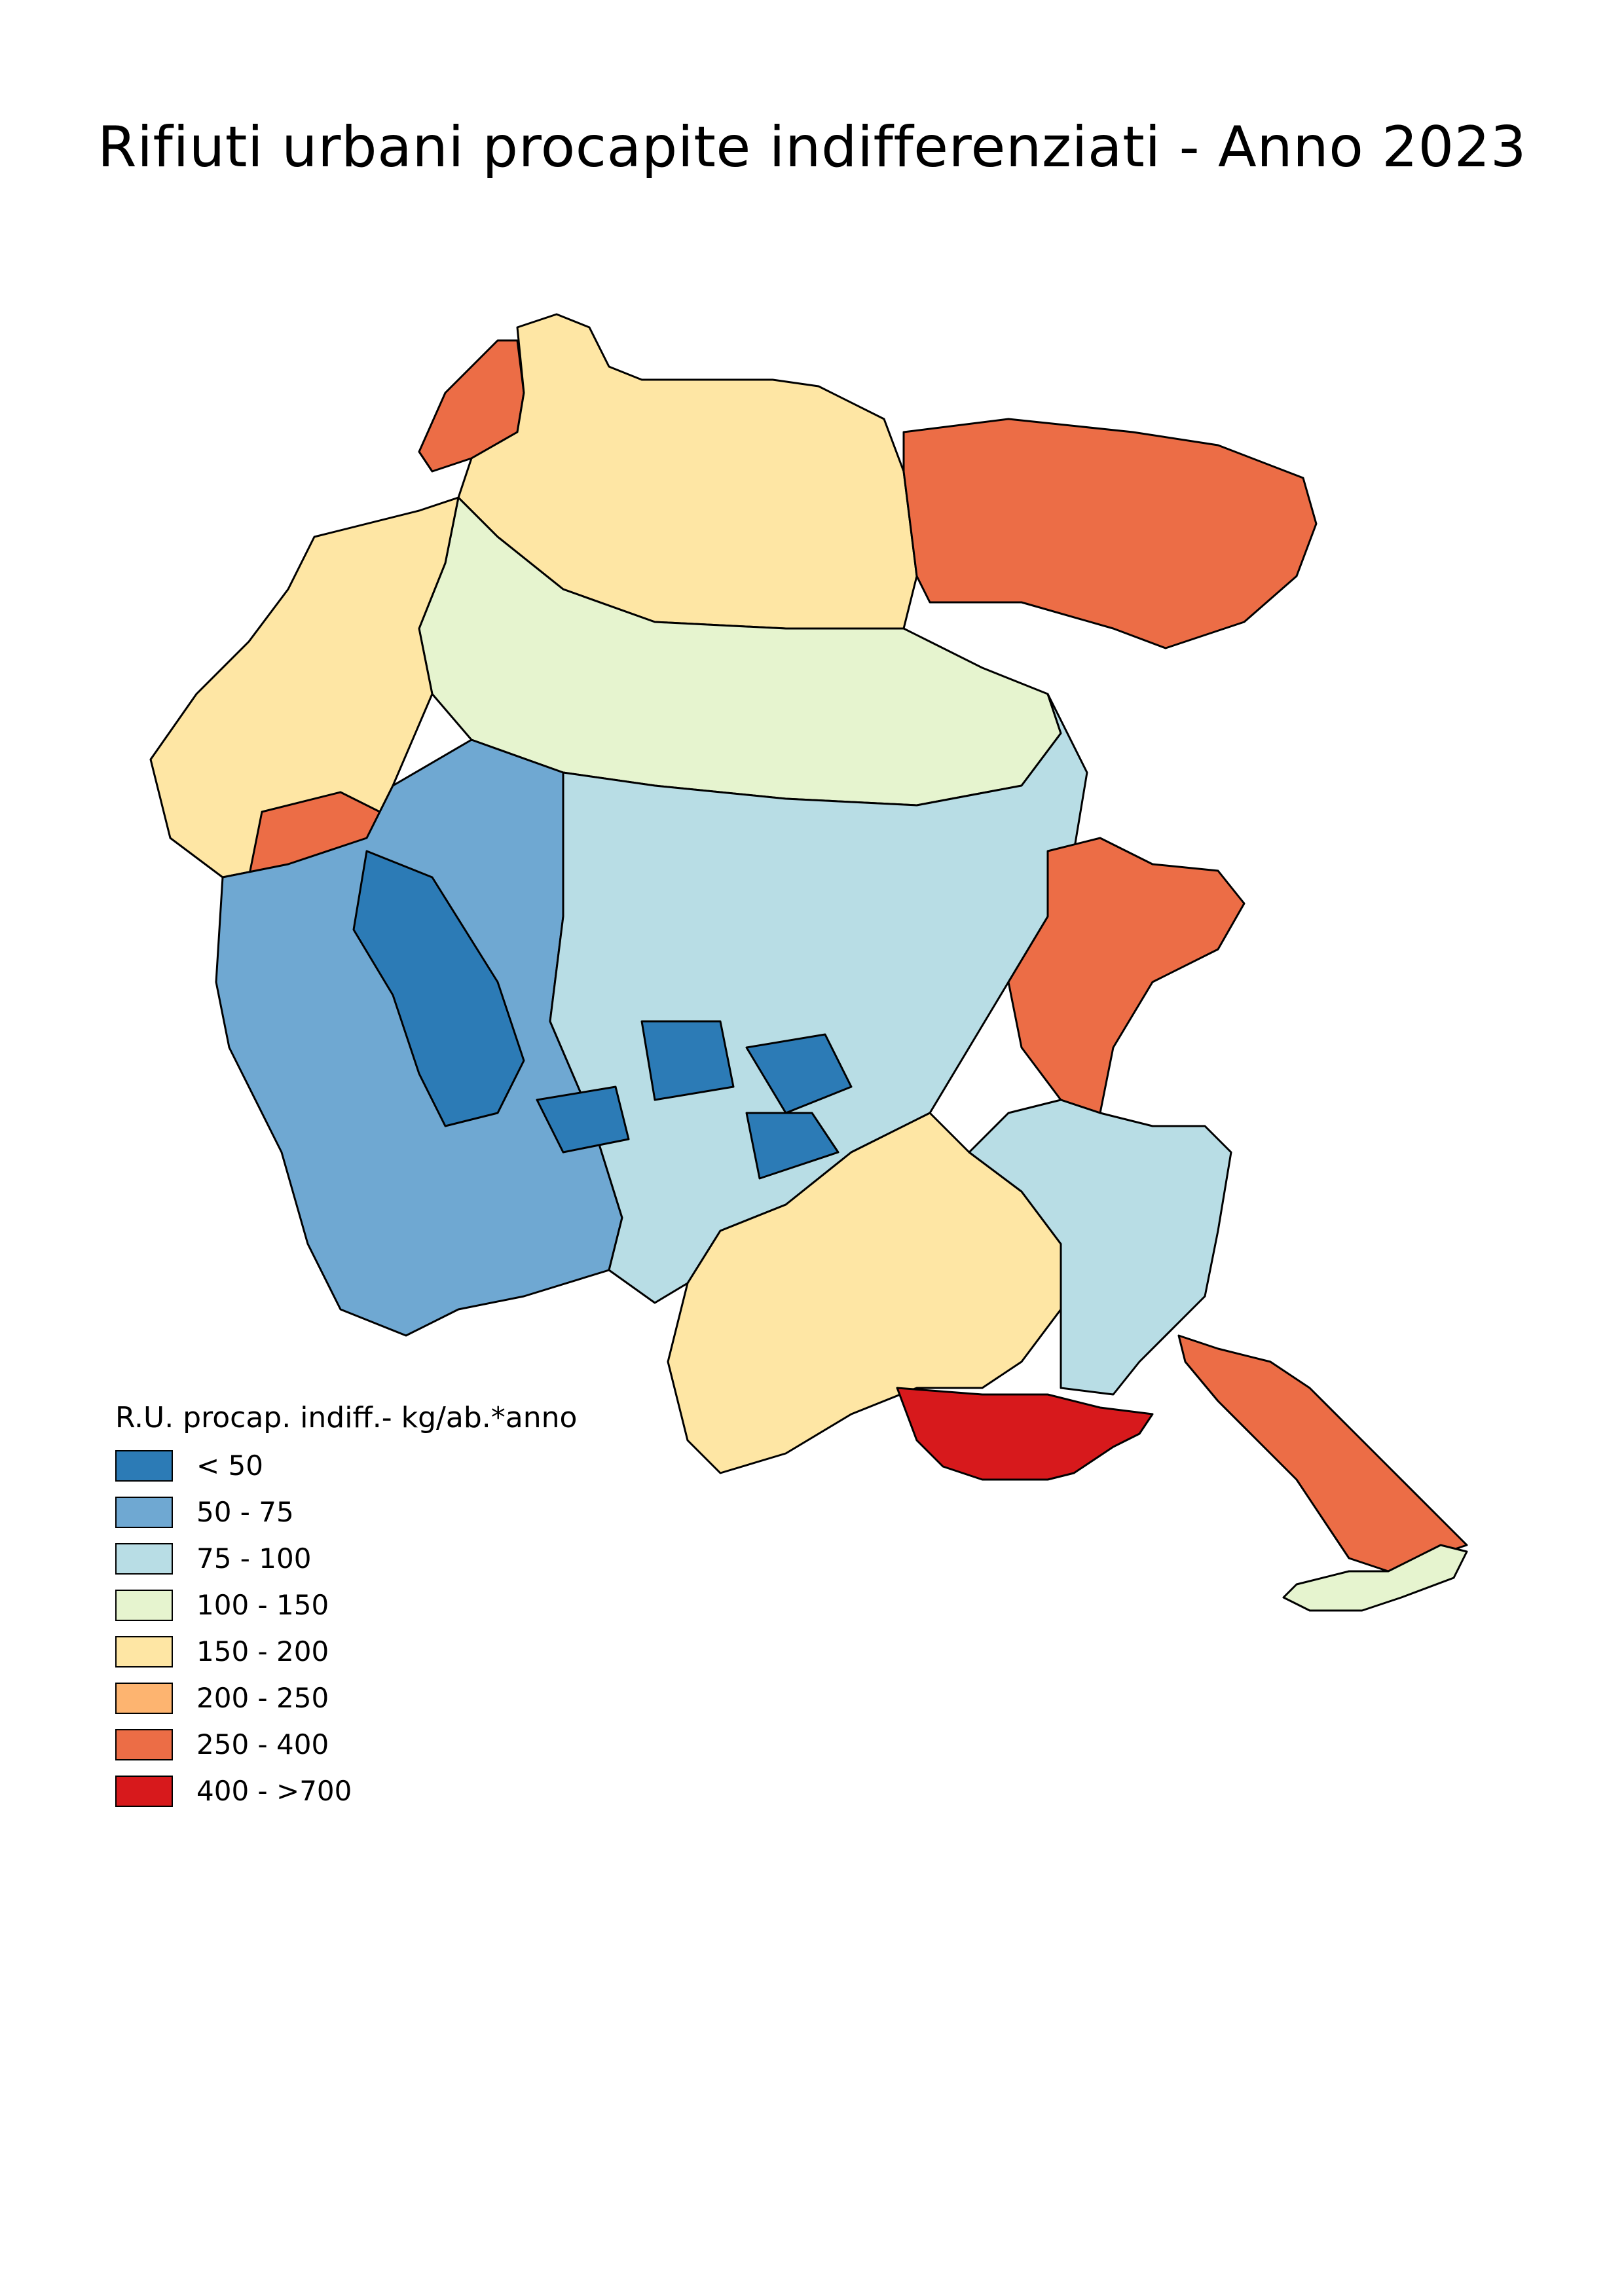 Image resolution: width=1624 pixels, height=2296 pixels. I want to click on legend-label: 75 - 100, so click(254, 1558).